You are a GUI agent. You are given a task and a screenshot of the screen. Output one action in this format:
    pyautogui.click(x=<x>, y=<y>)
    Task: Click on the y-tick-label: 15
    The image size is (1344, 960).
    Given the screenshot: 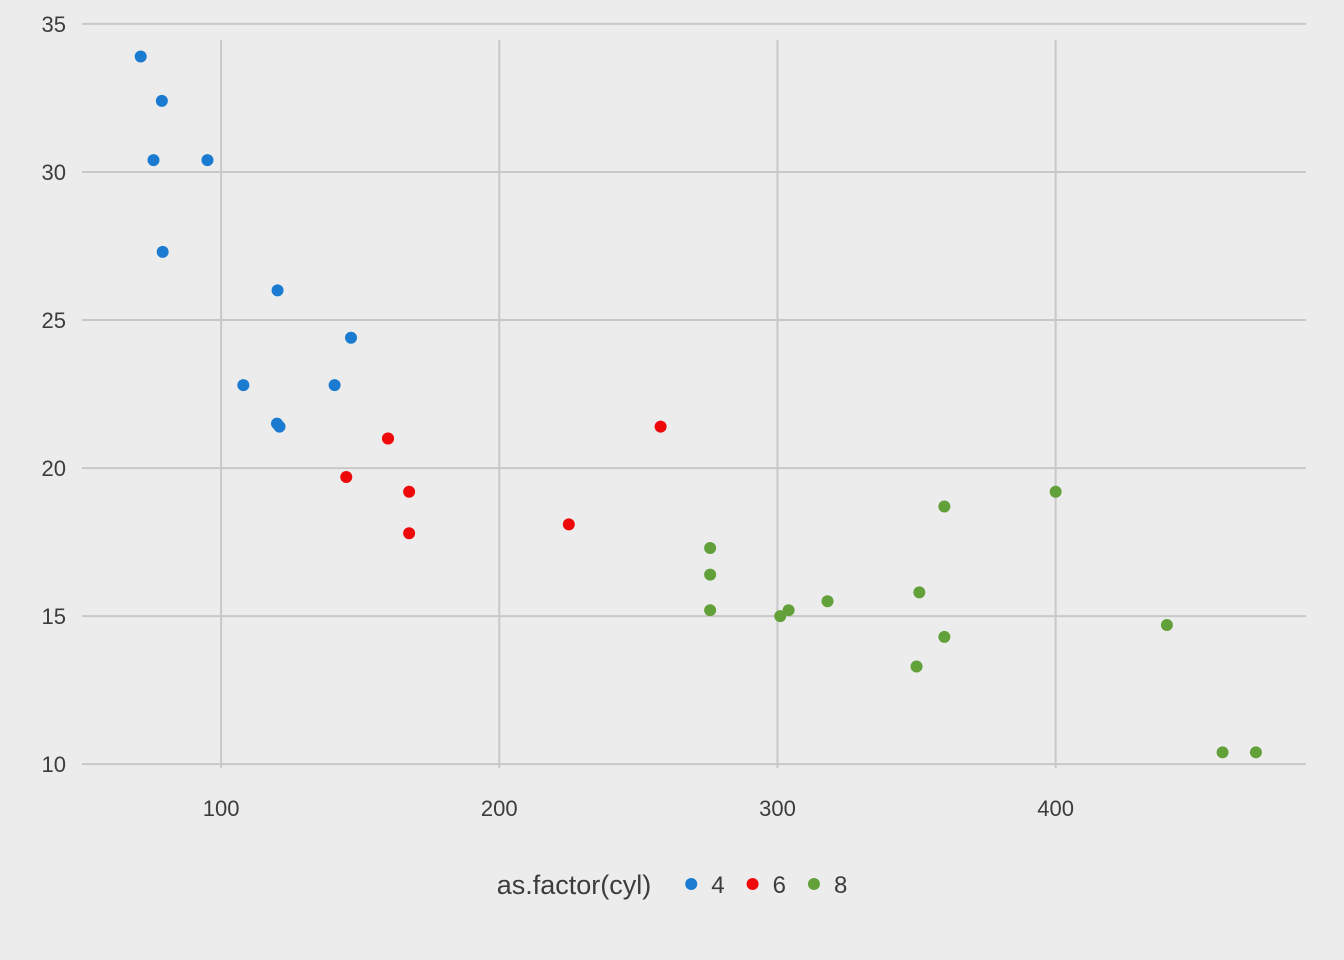 What is the action you would take?
    pyautogui.click(x=54, y=616)
    